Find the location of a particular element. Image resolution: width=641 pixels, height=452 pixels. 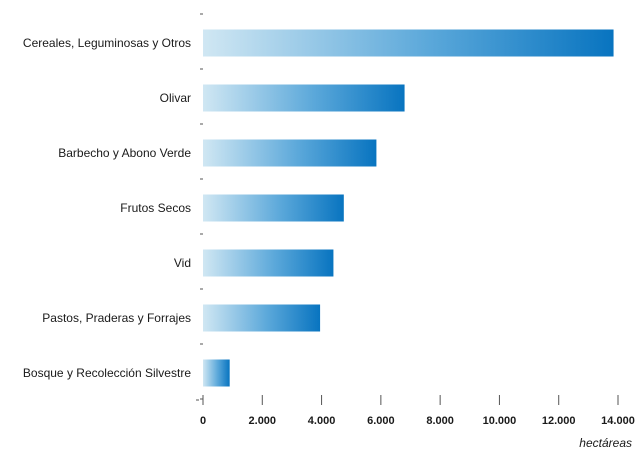

x-tick-label: 8.000 is located at coordinates (440, 421).